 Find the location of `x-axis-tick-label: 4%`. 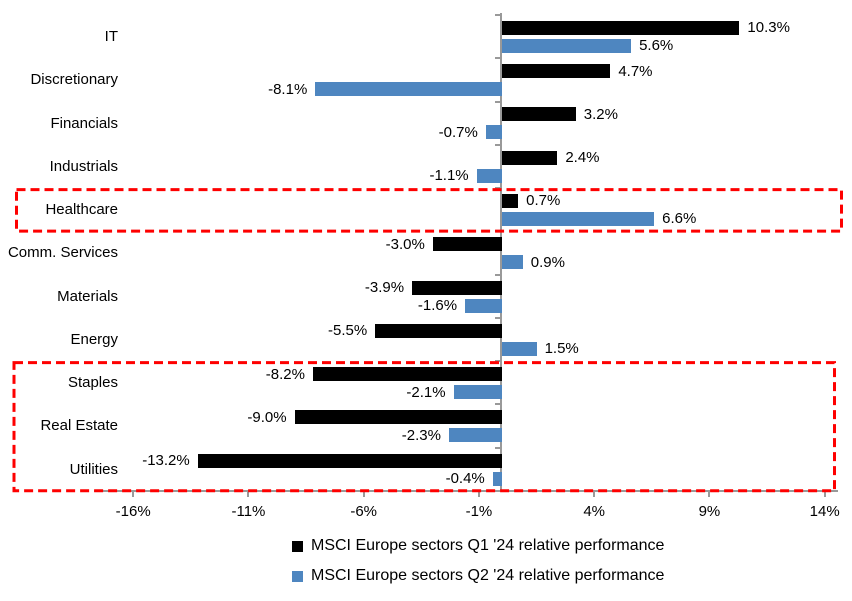

x-axis-tick-label: 4% is located at coordinates (594, 511).